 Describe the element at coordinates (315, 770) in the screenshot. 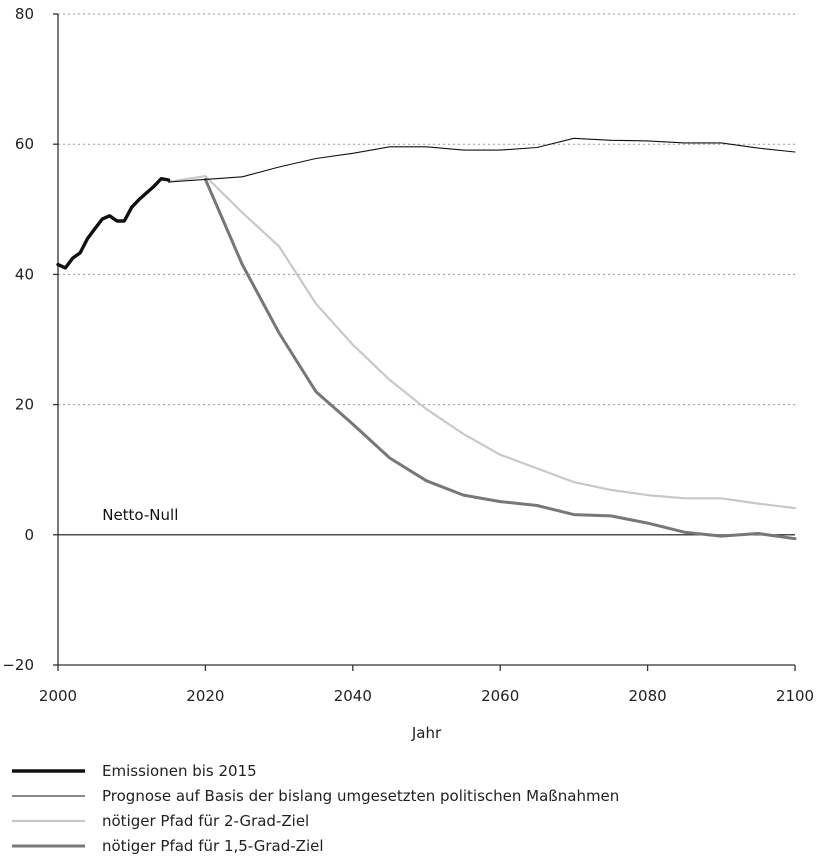

I see `legend-item-emissions: Emissionen bis 2015` at that location.